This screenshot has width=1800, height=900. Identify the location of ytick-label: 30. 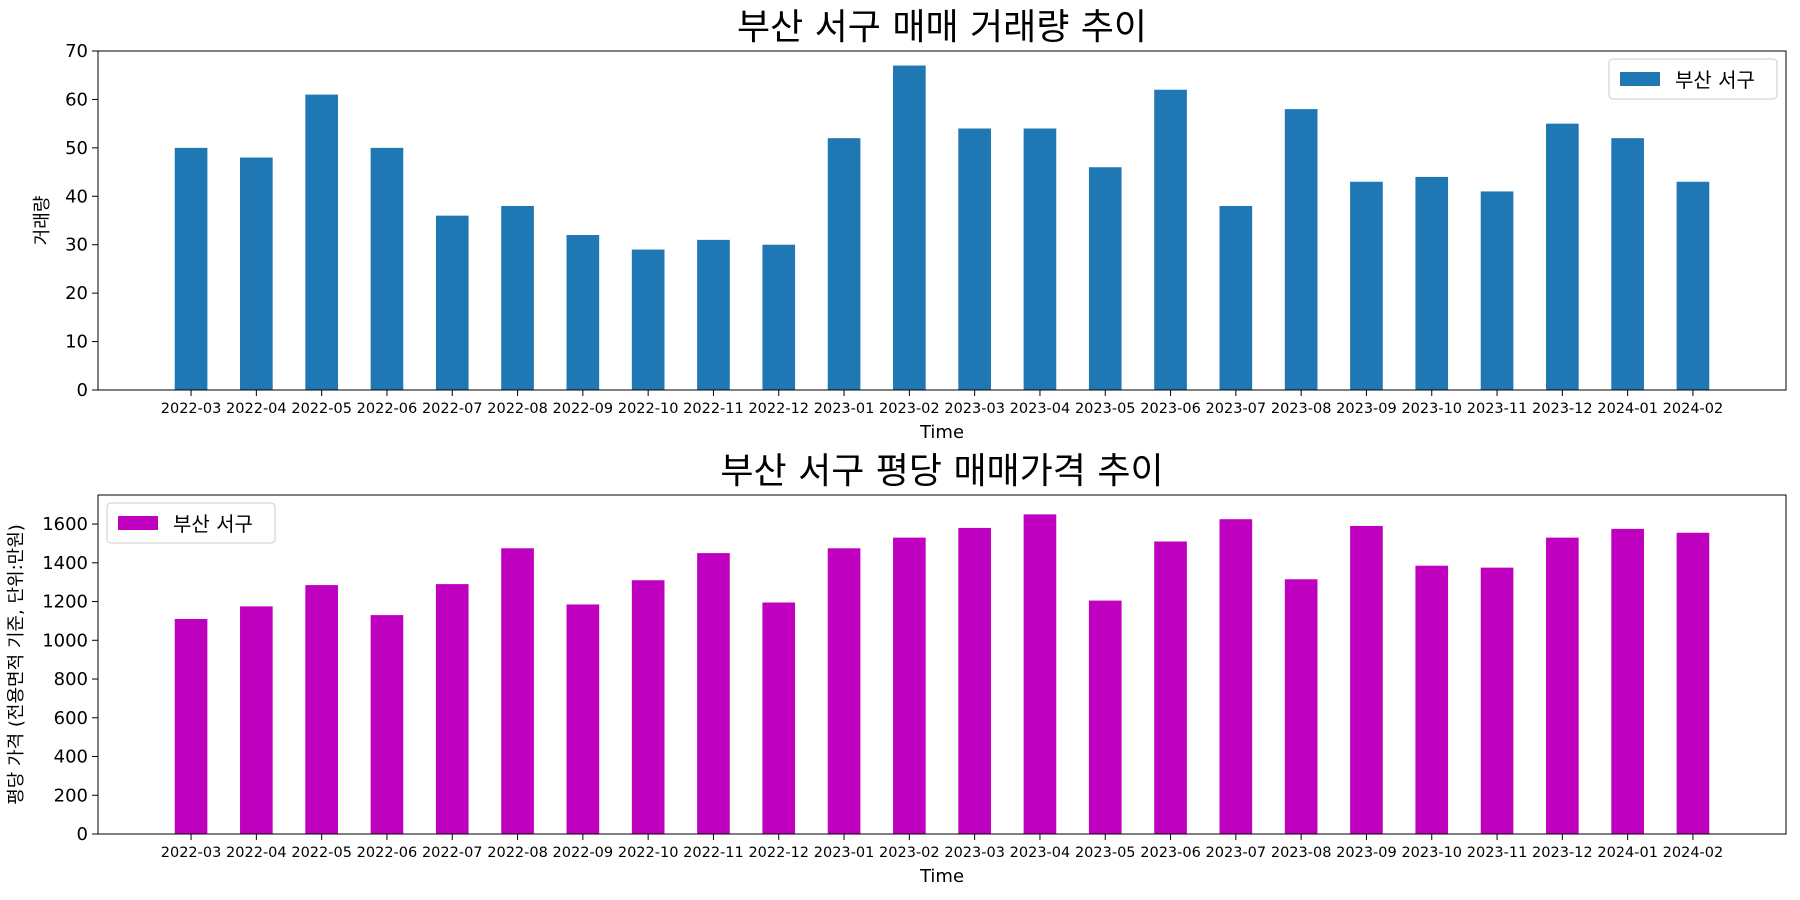
(76, 245).